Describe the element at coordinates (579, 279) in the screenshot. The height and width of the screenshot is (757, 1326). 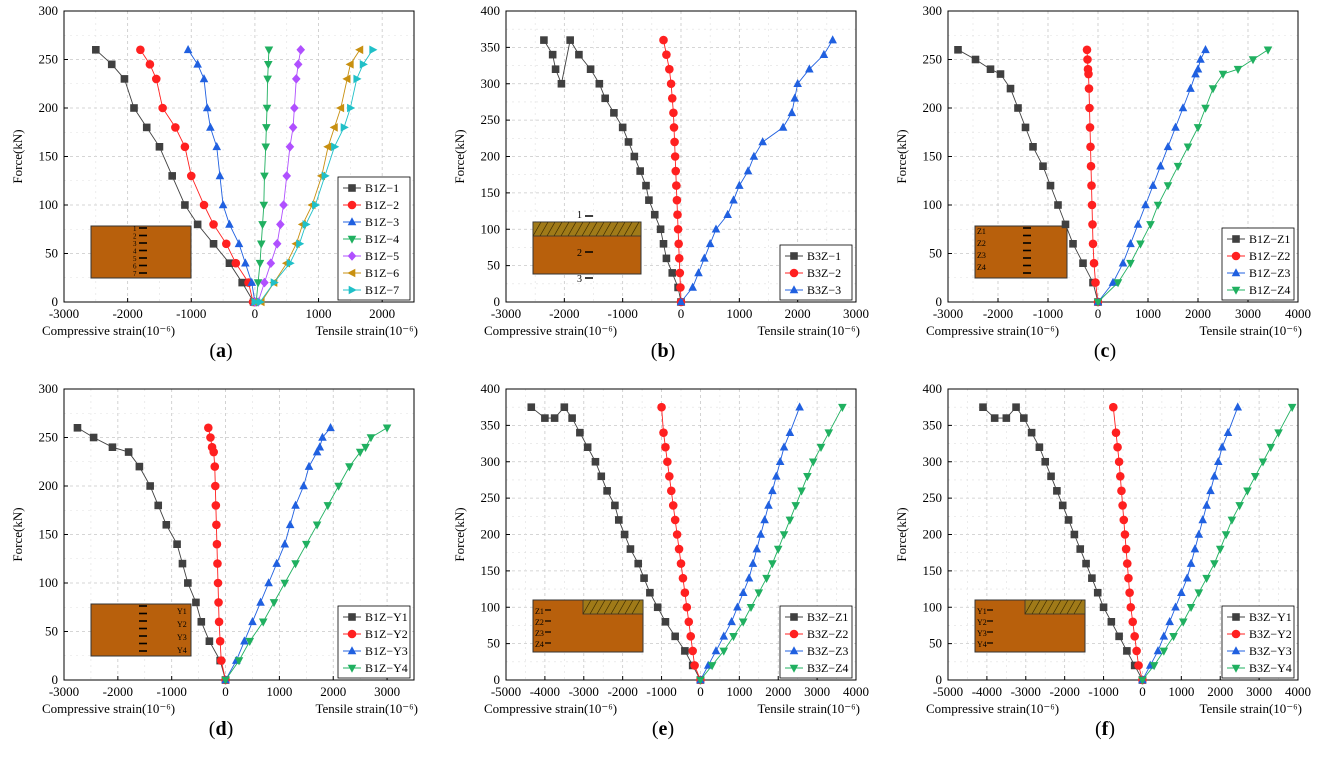
I see `beam-inset-label: 3` at that location.